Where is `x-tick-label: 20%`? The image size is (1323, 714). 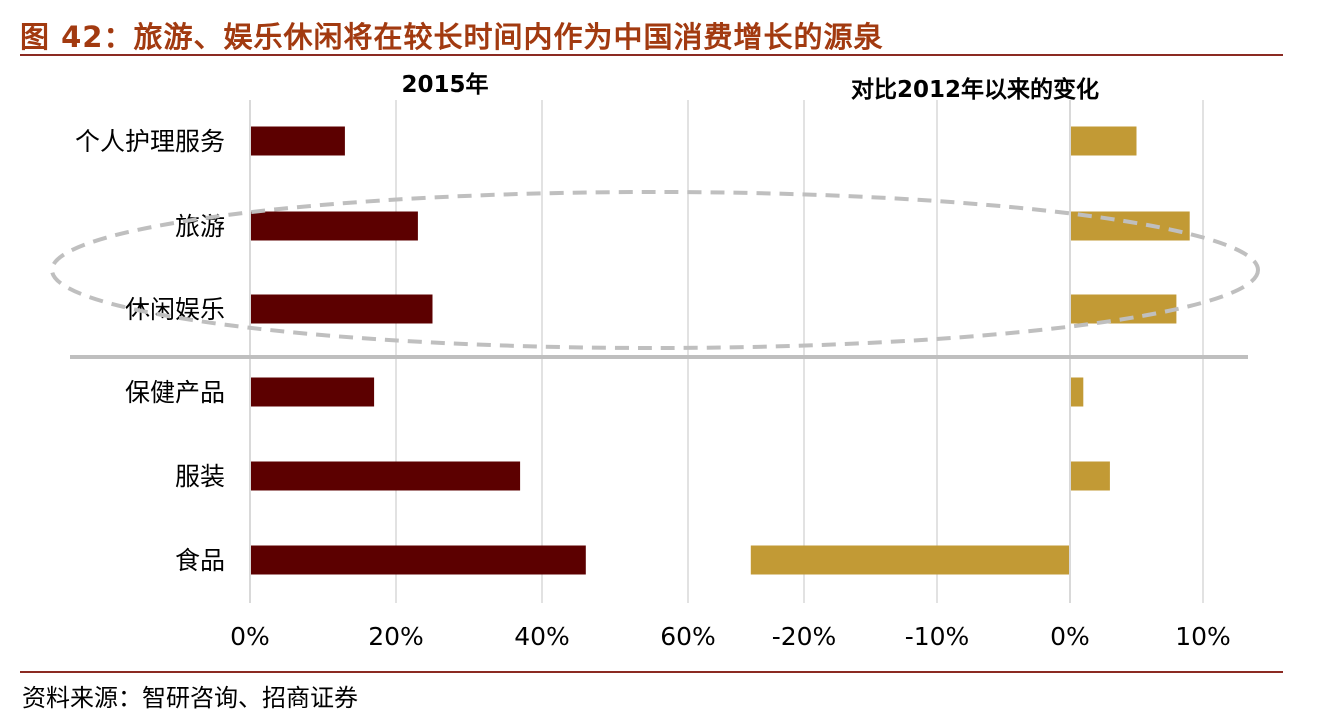 x-tick-label: 20% is located at coordinates (396, 636).